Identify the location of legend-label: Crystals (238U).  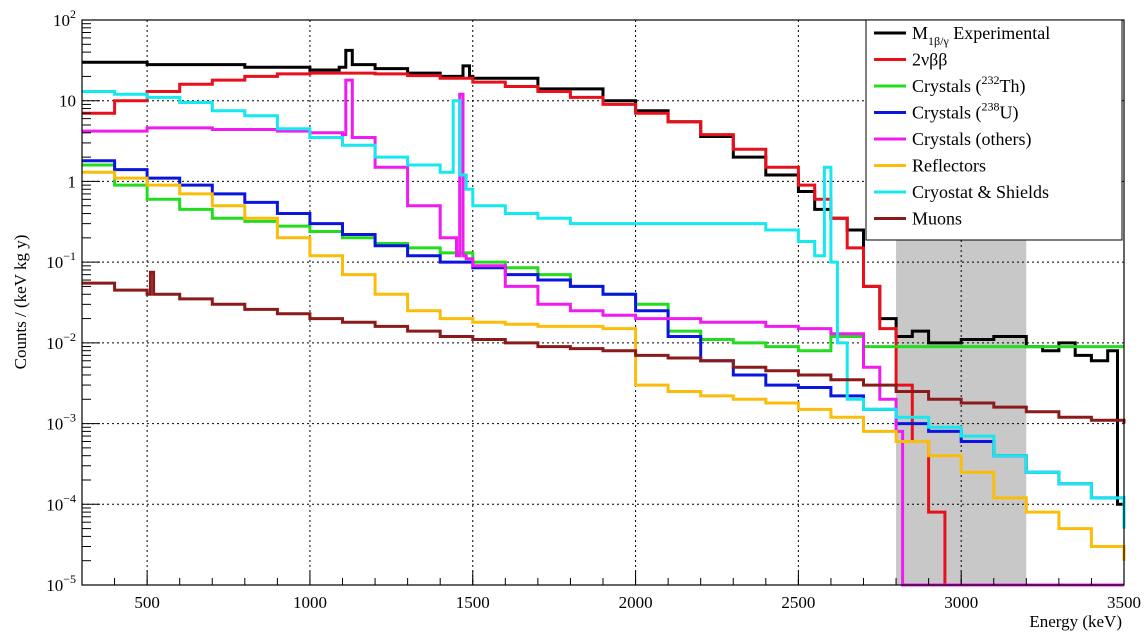
(965, 112).